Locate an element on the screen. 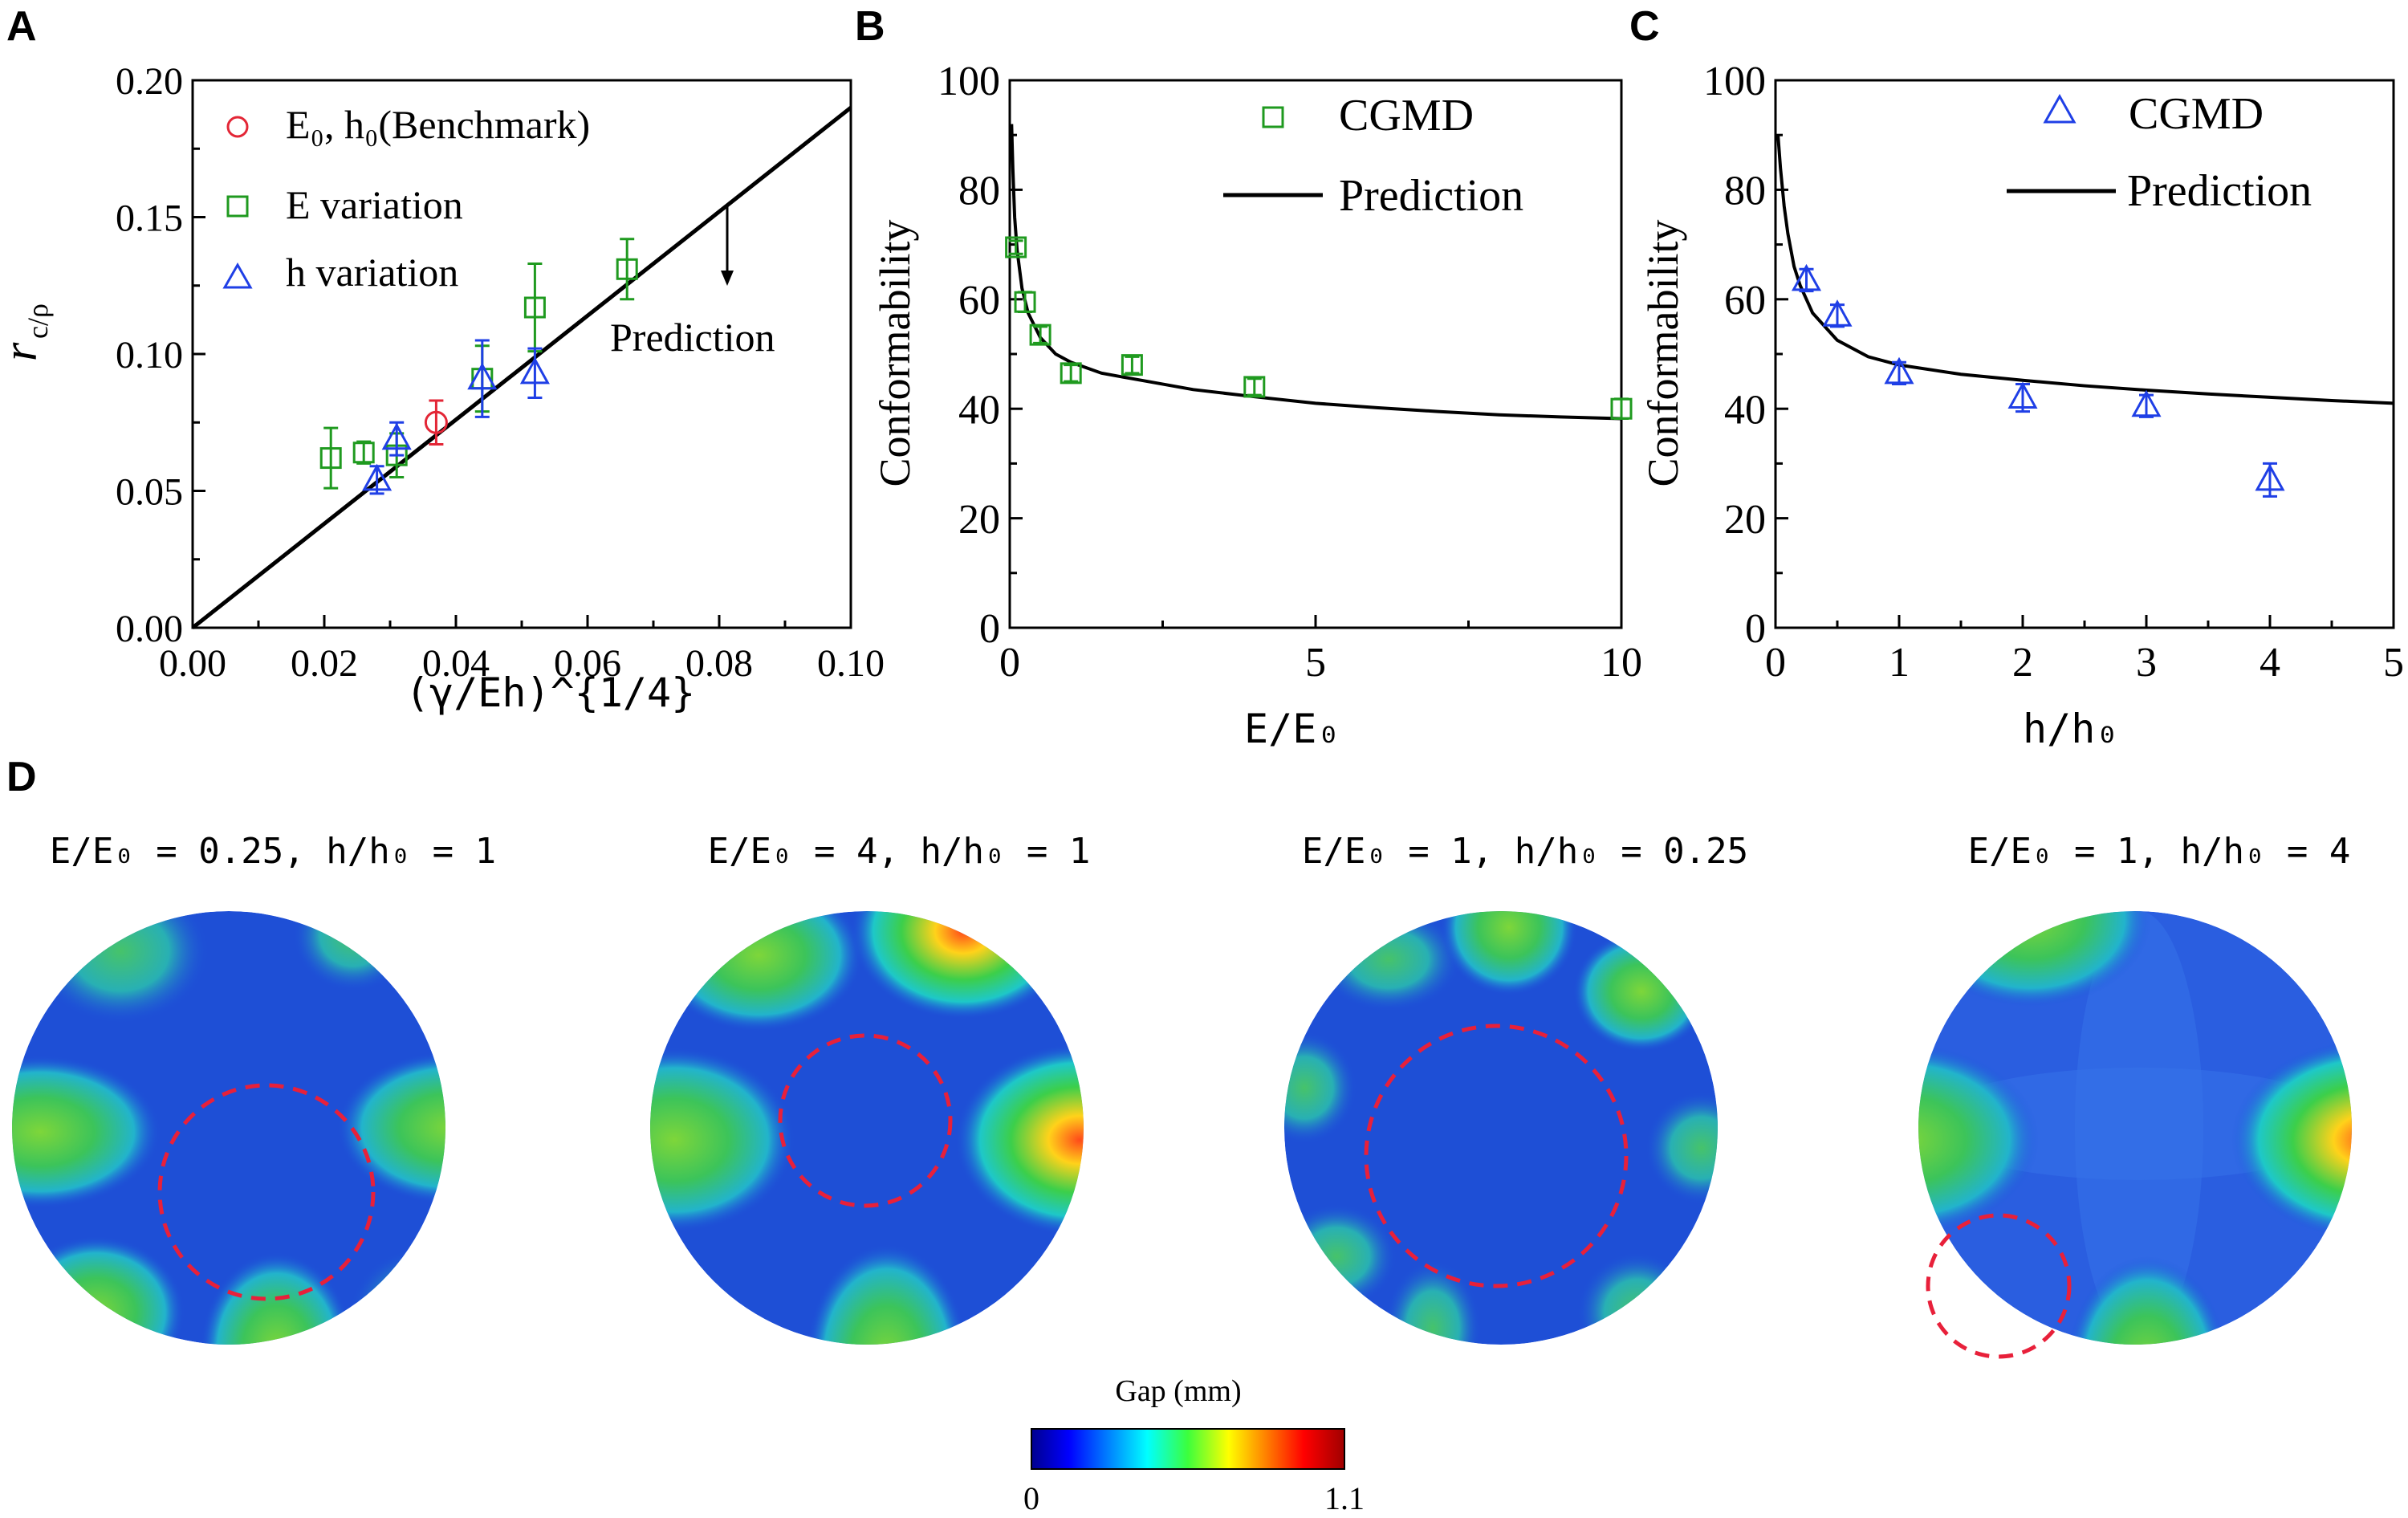  x-tick-label-c: 3 is located at coordinates (2146, 663).